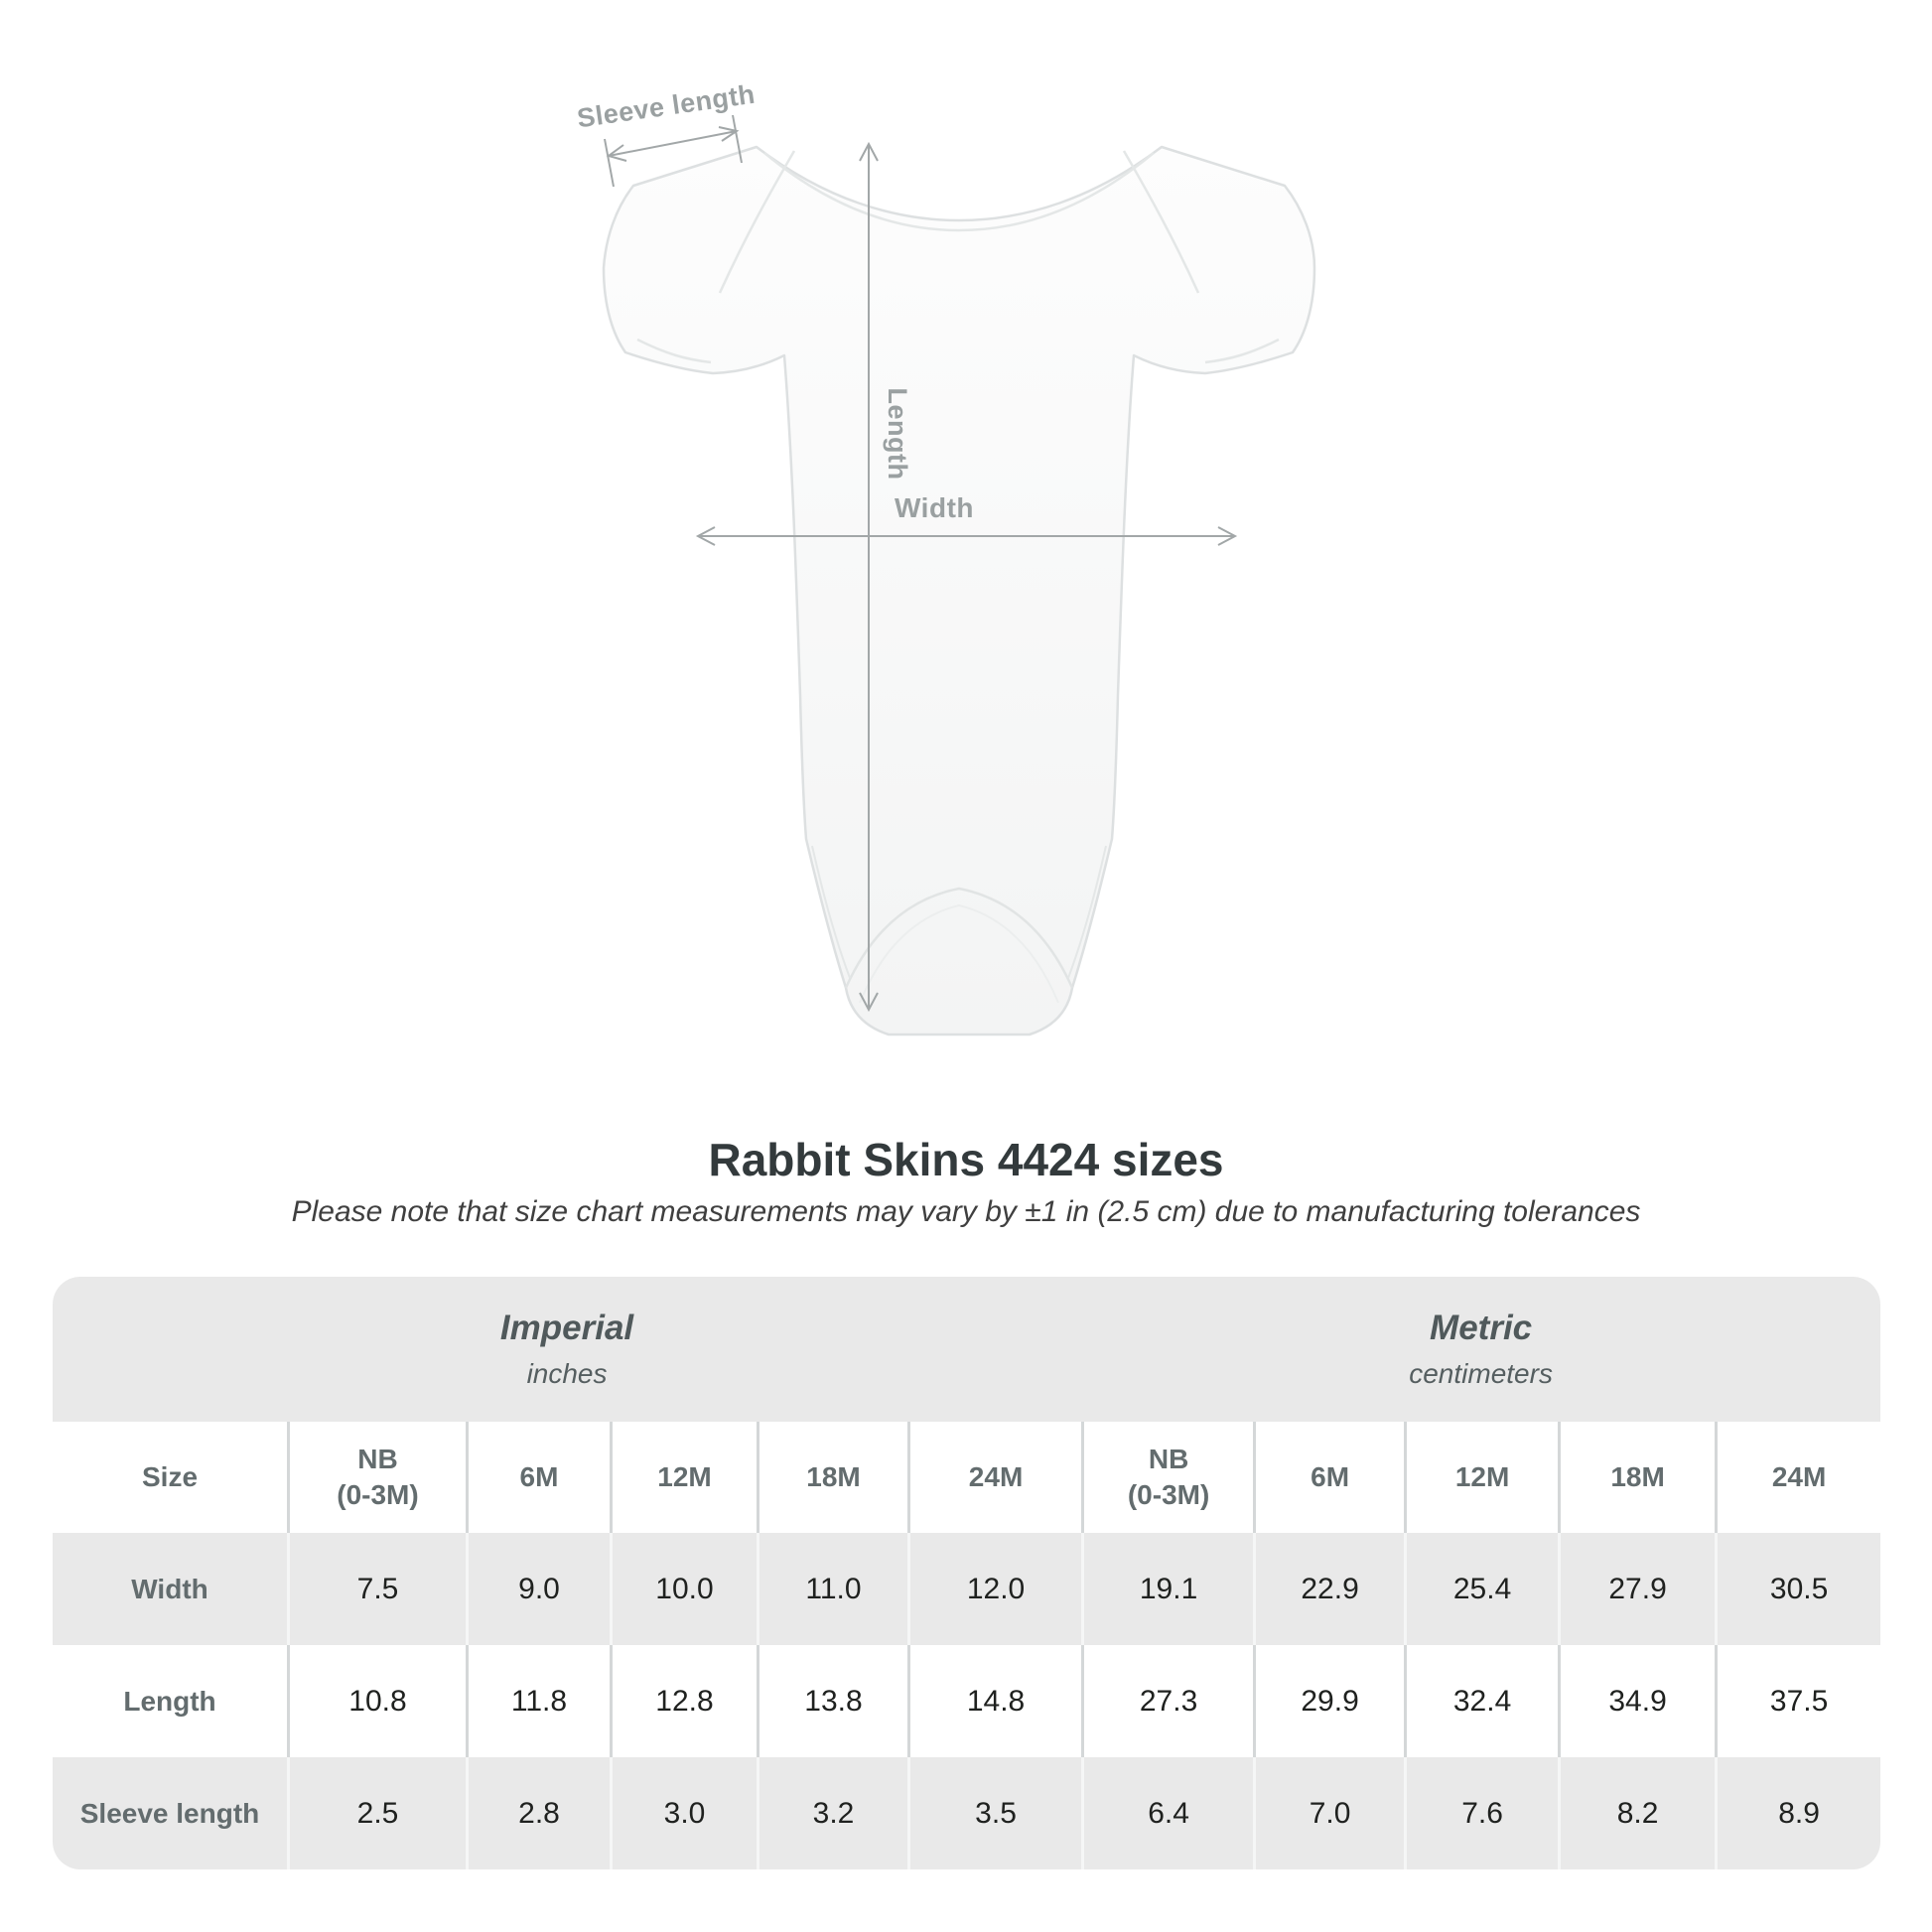  What do you see at coordinates (566, 1328) in the screenshot?
I see `imperial-label: Imperial` at bounding box center [566, 1328].